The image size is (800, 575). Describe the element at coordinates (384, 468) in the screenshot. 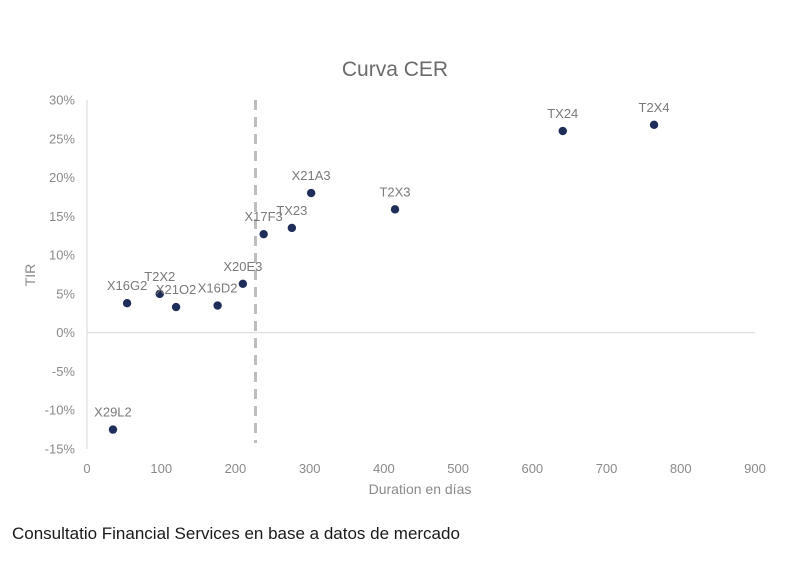

I see `x-tick-label: 400` at that location.